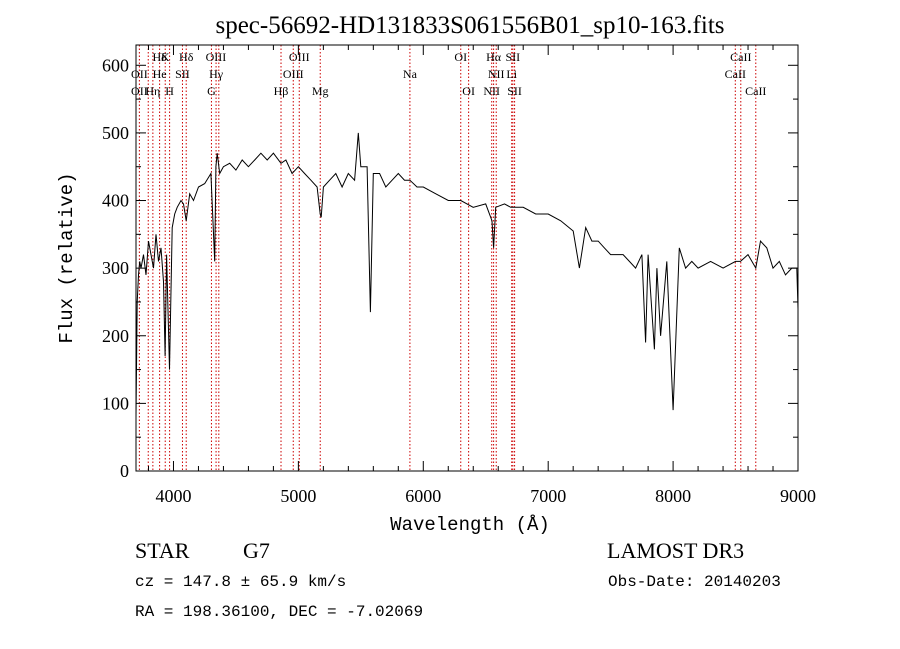 The width and height of the screenshot is (900, 649). Describe the element at coordinates (211, 91) in the screenshot. I see `line-label-21: G` at that location.